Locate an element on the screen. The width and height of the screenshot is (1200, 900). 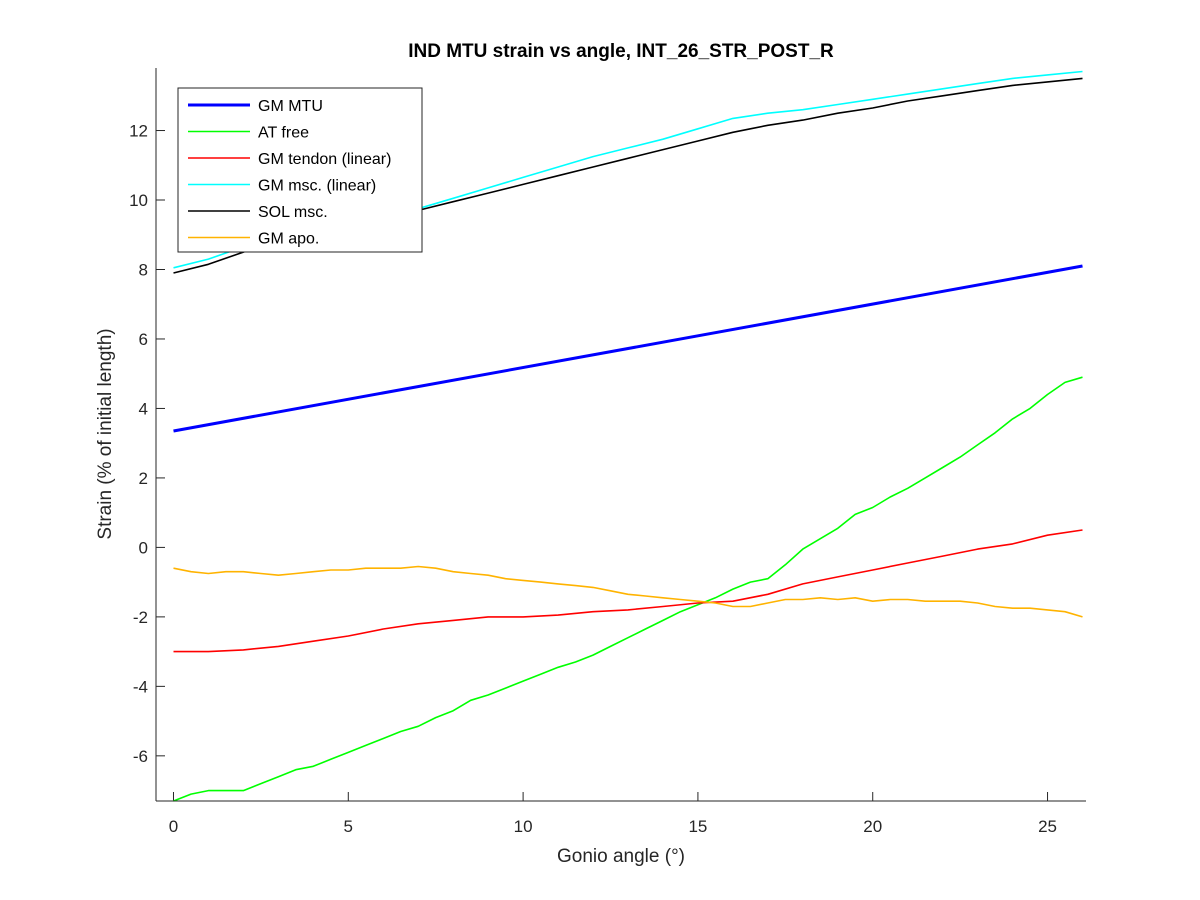
legend-label: GM tendon (linear) is located at coordinates (324, 159).